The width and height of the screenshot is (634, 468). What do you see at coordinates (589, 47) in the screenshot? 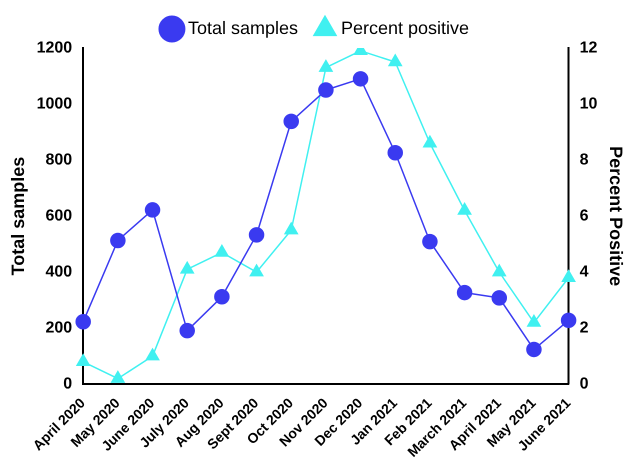
I see `y2-tick-label: 12` at bounding box center [589, 47].